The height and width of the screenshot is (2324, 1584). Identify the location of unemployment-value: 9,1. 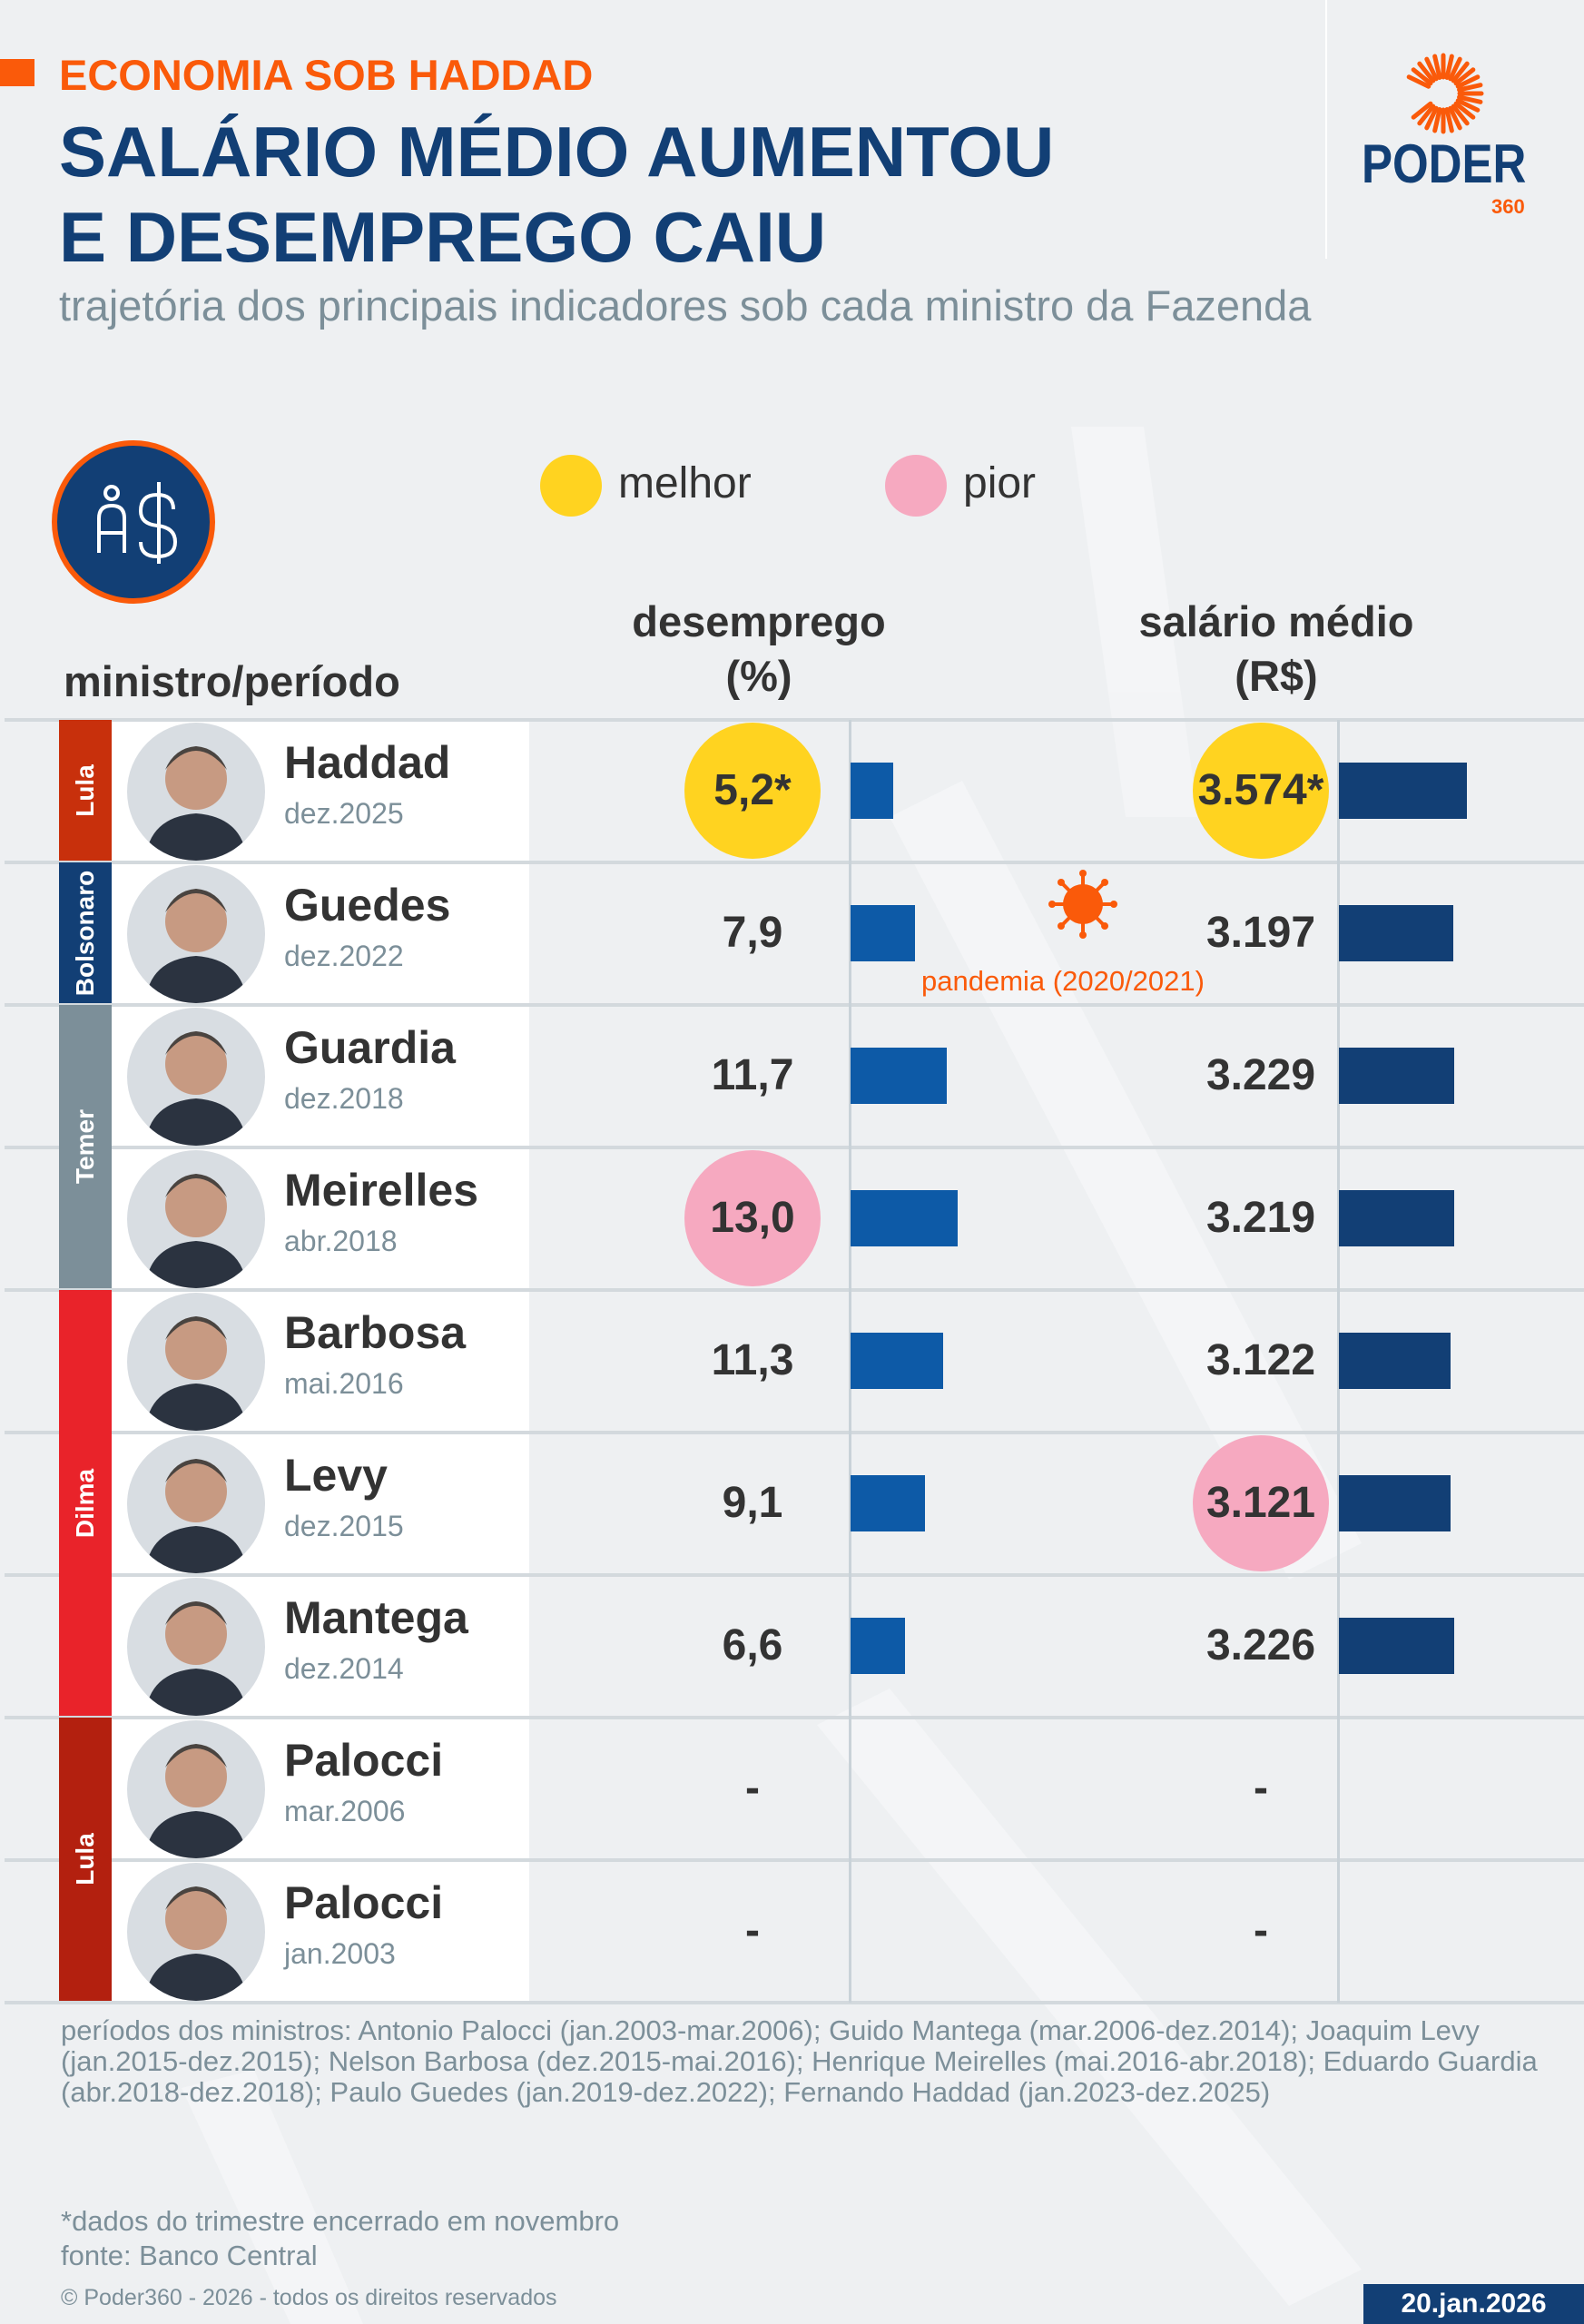
(752, 1503).